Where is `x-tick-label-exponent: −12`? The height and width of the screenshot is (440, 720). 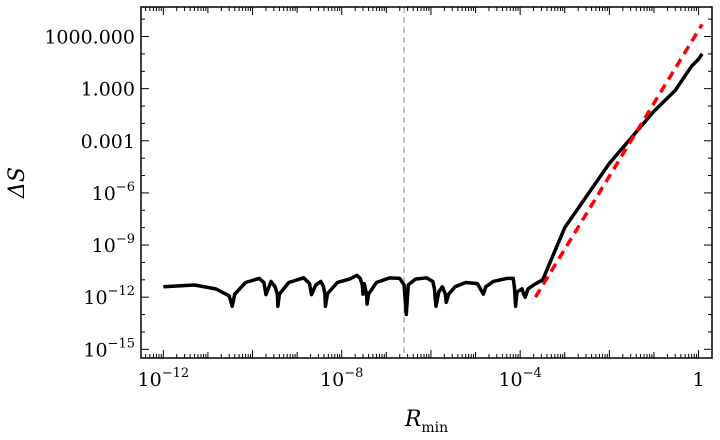 x-tick-label-exponent: −12 is located at coordinates (175, 373).